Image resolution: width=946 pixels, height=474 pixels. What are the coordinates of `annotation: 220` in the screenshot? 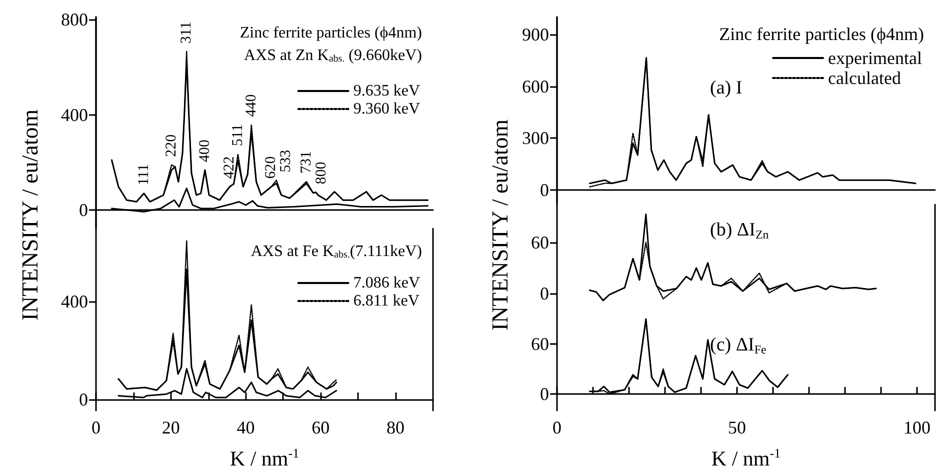 It's located at (172, 145).